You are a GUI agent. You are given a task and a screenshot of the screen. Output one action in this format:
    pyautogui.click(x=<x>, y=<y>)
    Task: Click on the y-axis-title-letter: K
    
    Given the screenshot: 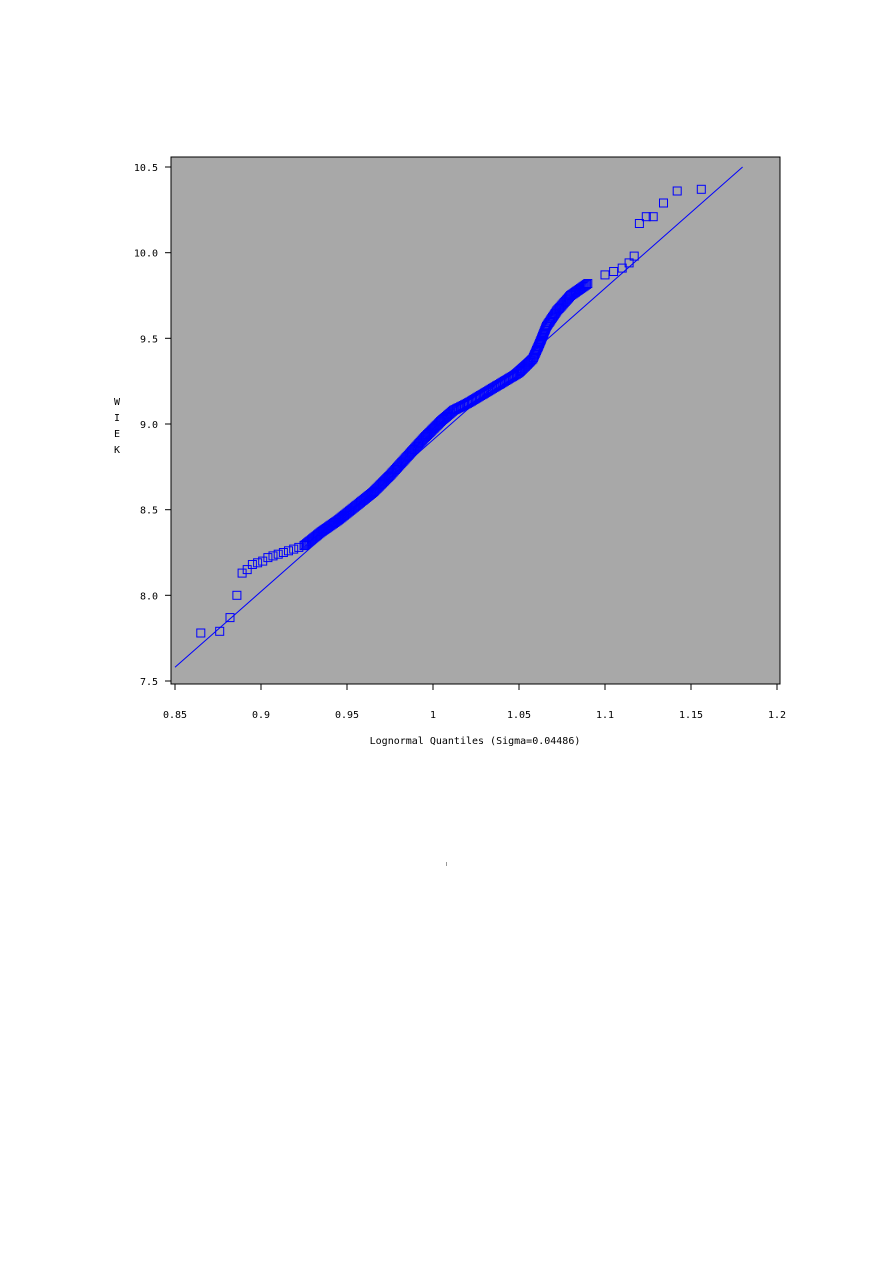 What is the action you would take?
    pyautogui.click(x=117, y=450)
    